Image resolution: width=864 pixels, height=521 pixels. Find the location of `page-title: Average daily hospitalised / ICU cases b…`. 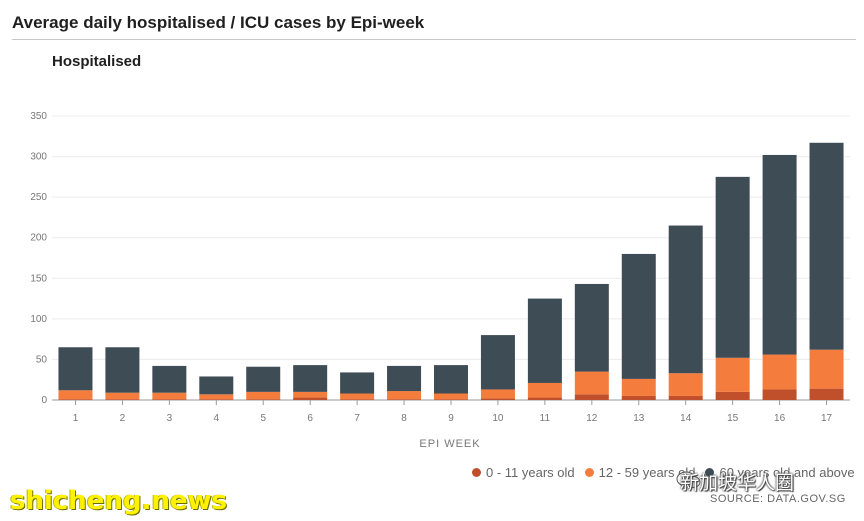

page-title: Average daily hospitalised / ICU cases b… is located at coordinates (218, 22).